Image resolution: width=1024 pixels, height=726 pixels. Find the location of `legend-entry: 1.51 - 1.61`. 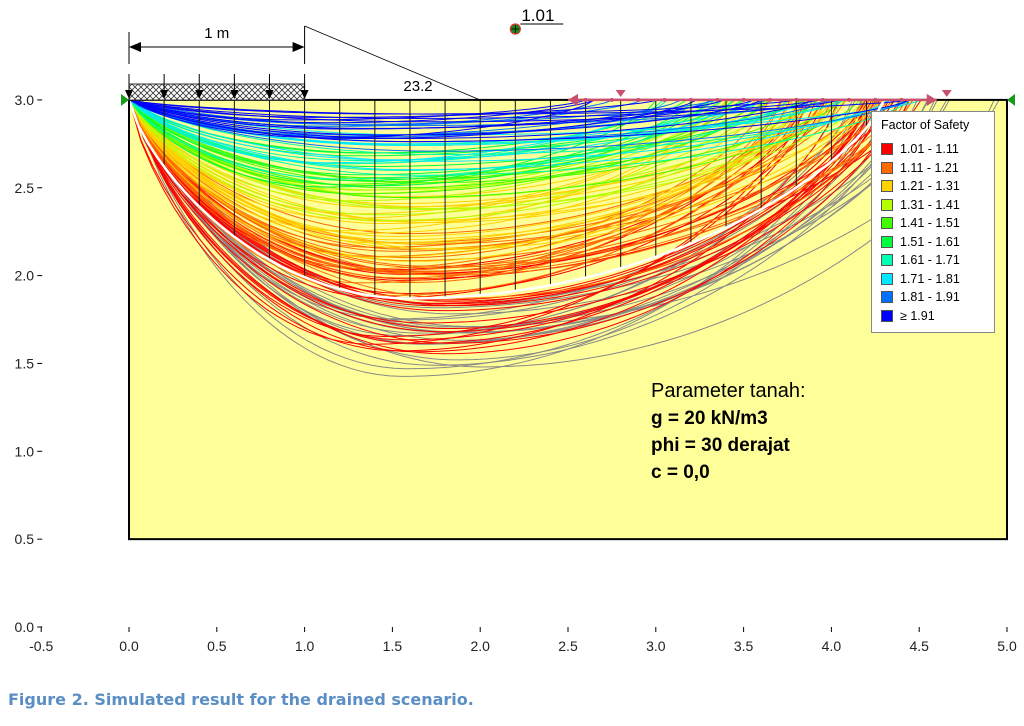

legend-entry: 1.51 - 1.61 is located at coordinates (937, 242).